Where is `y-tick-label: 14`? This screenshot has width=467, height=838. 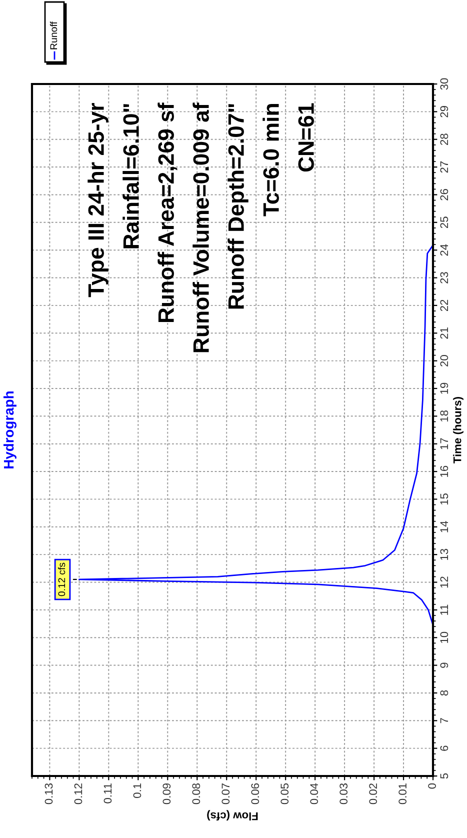
y-tick-label: 14 is located at coordinates (444, 526).